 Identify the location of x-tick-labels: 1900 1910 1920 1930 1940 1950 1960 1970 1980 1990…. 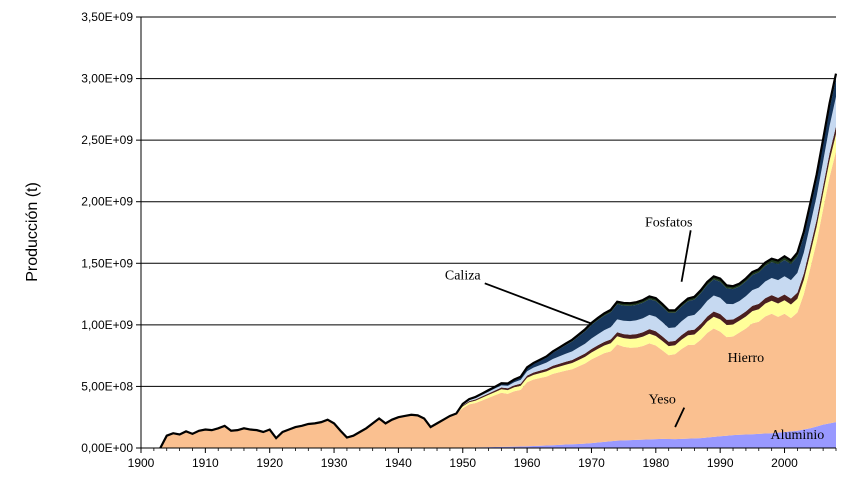
(482, 459).